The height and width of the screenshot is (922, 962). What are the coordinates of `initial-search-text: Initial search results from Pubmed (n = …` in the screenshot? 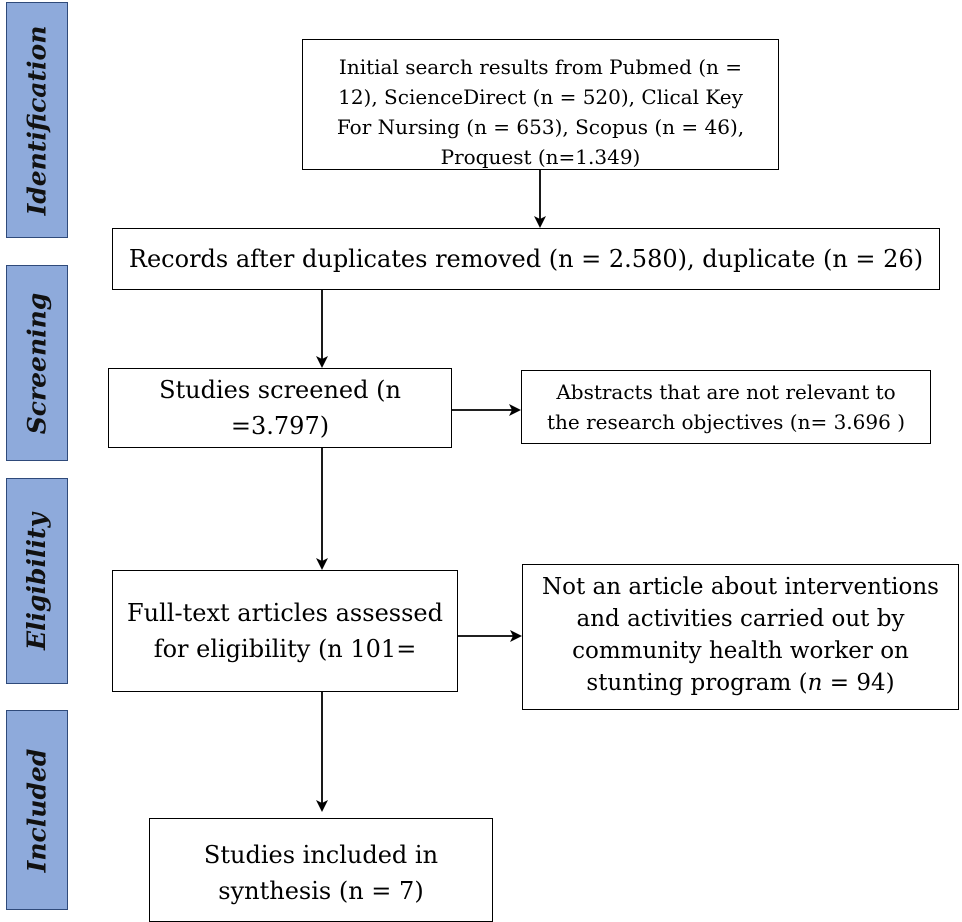 It's located at (540, 112).